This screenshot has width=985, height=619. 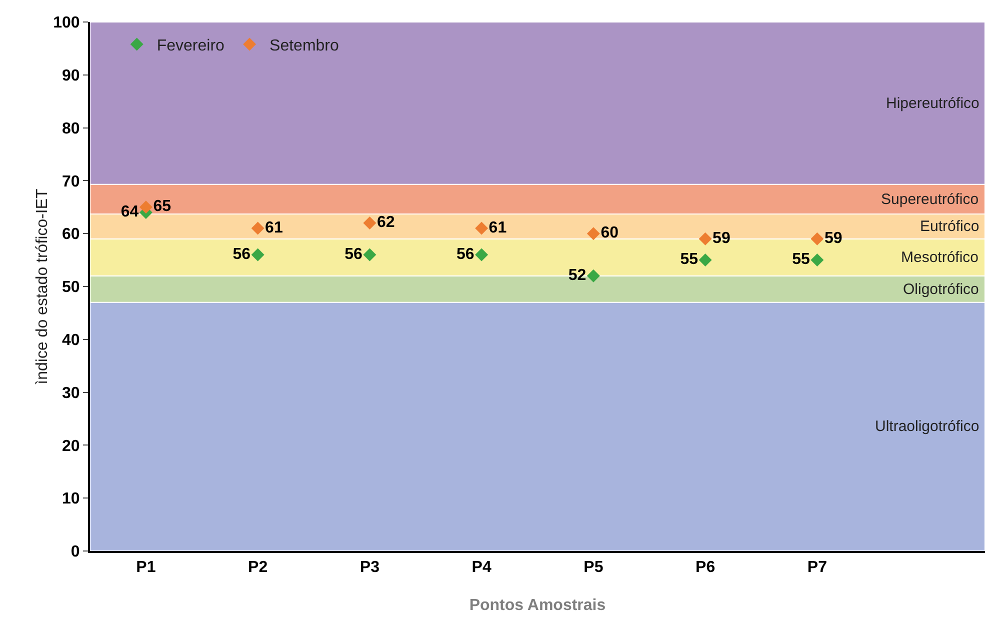 What do you see at coordinates (146, 567) in the screenshot?
I see `x-tick-label: P1` at bounding box center [146, 567].